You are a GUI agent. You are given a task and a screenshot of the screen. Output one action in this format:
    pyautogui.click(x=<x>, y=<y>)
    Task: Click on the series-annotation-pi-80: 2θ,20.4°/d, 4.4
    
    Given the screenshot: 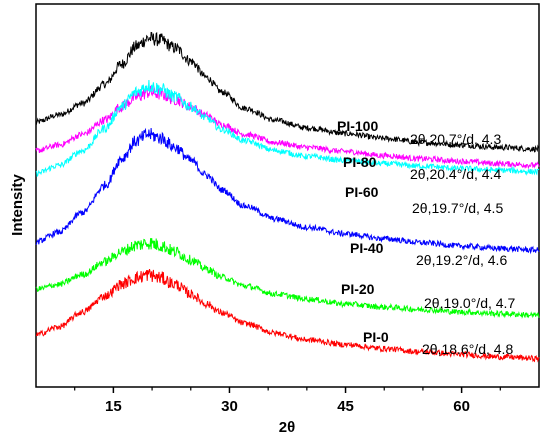 What is the action you would take?
    pyautogui.click(x=455, y=174)
    